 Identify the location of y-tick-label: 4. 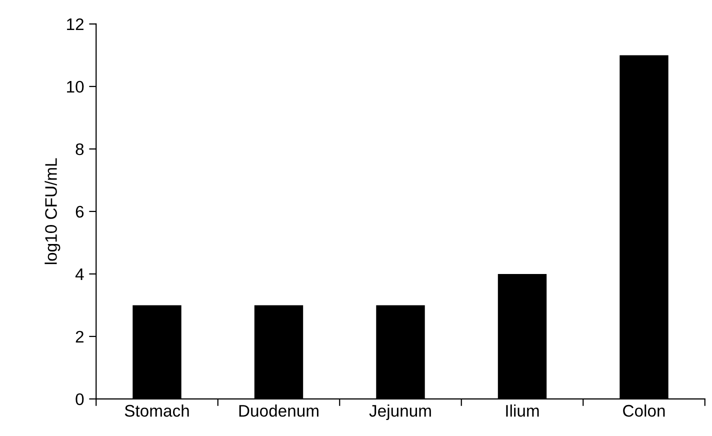
(79, 274).